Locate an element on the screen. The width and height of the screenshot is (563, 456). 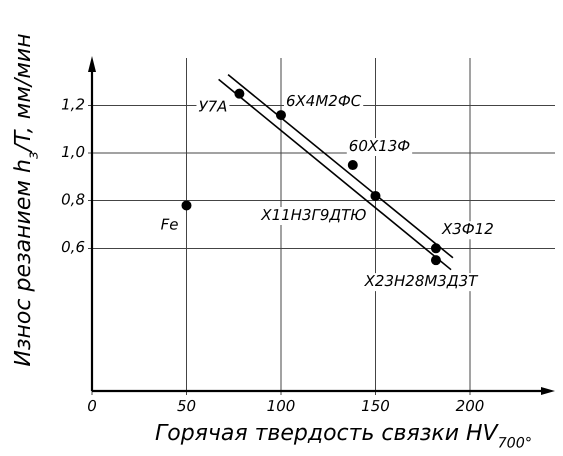
annotation: Х23Н28М3Д3Т is located at coordinates (422, 281).